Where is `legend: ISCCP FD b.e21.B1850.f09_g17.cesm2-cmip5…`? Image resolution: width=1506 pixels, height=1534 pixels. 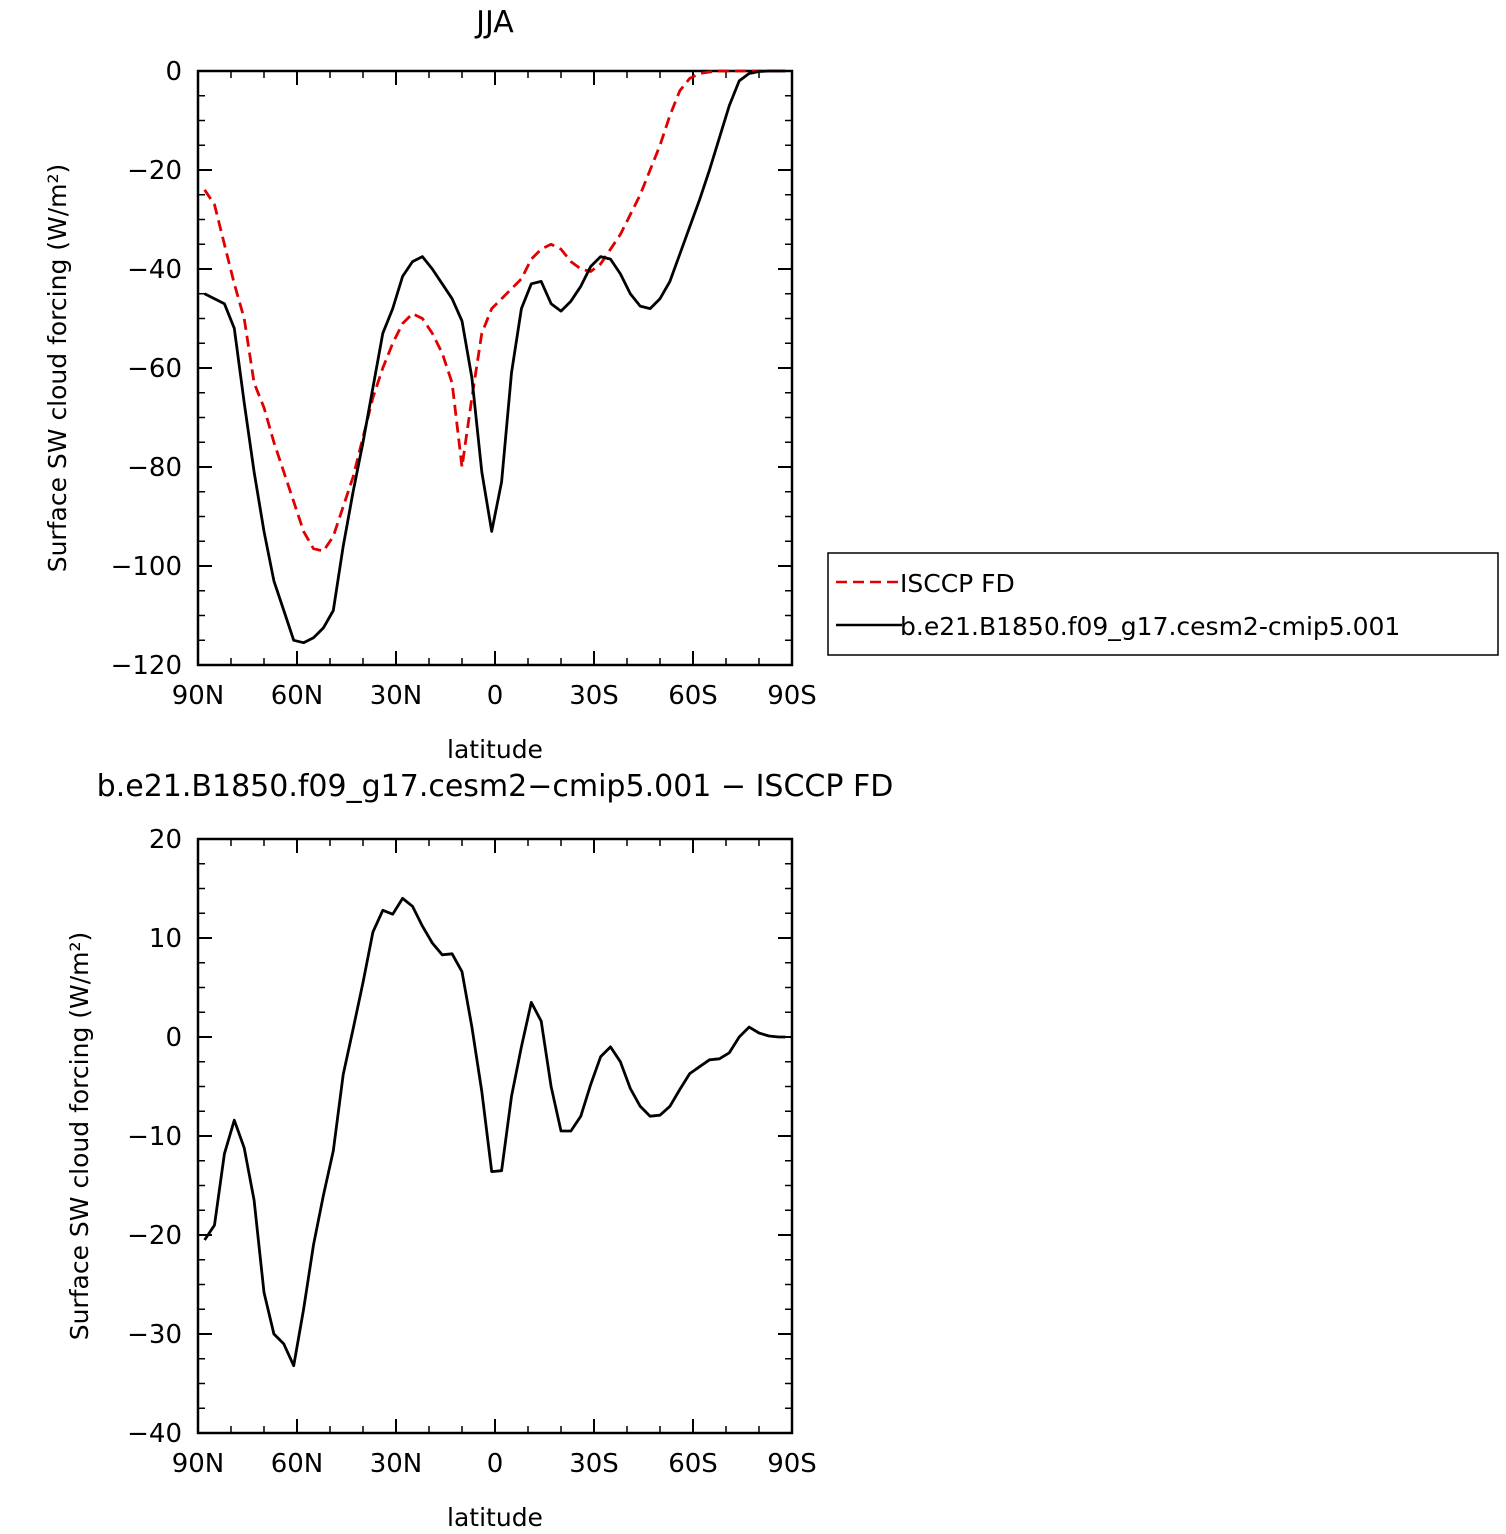
legend: ISCCP FD b.e21.B1850.f09_g17.cesm2-cmip5… is located at coordinates (1163, 604).